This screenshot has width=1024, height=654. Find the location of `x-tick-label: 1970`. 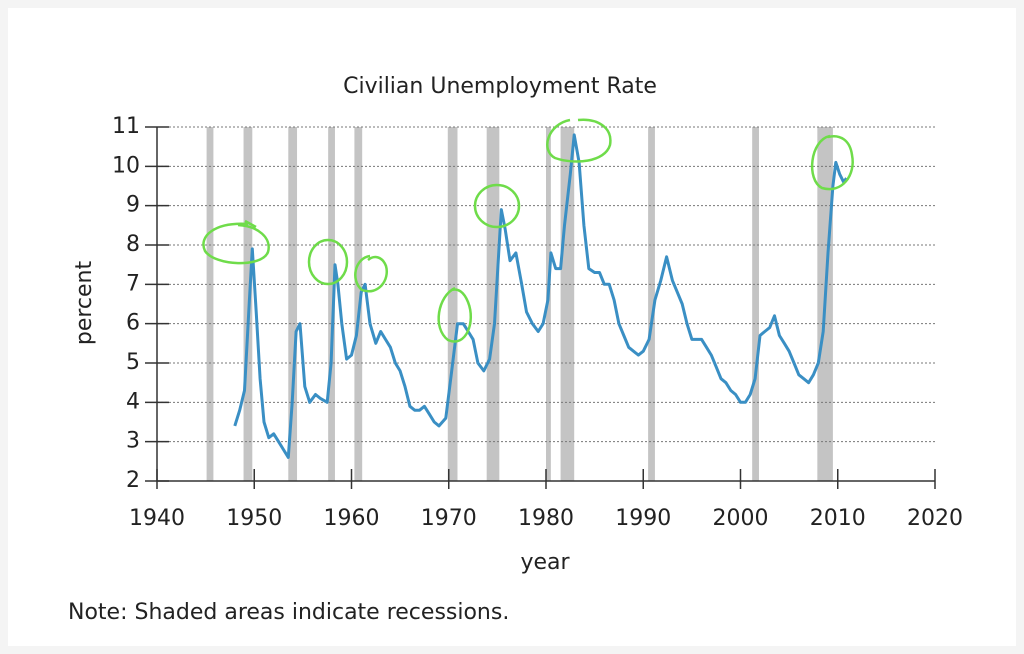

x-tick-label: 1970 is located at coordinates (449, 518).